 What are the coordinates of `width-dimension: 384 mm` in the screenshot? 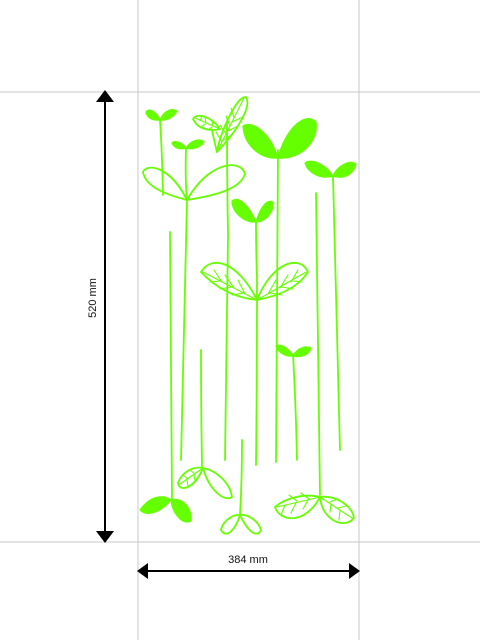 It's located at (248, 566).